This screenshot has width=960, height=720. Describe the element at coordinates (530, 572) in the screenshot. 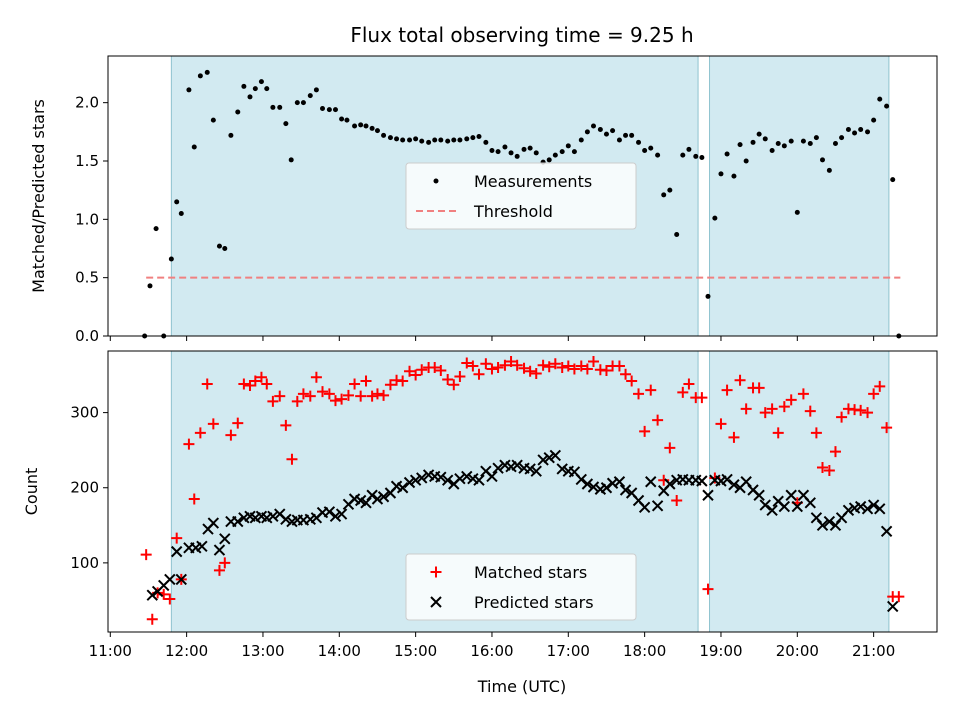

I see `legend-label: Matched stars` at that location.